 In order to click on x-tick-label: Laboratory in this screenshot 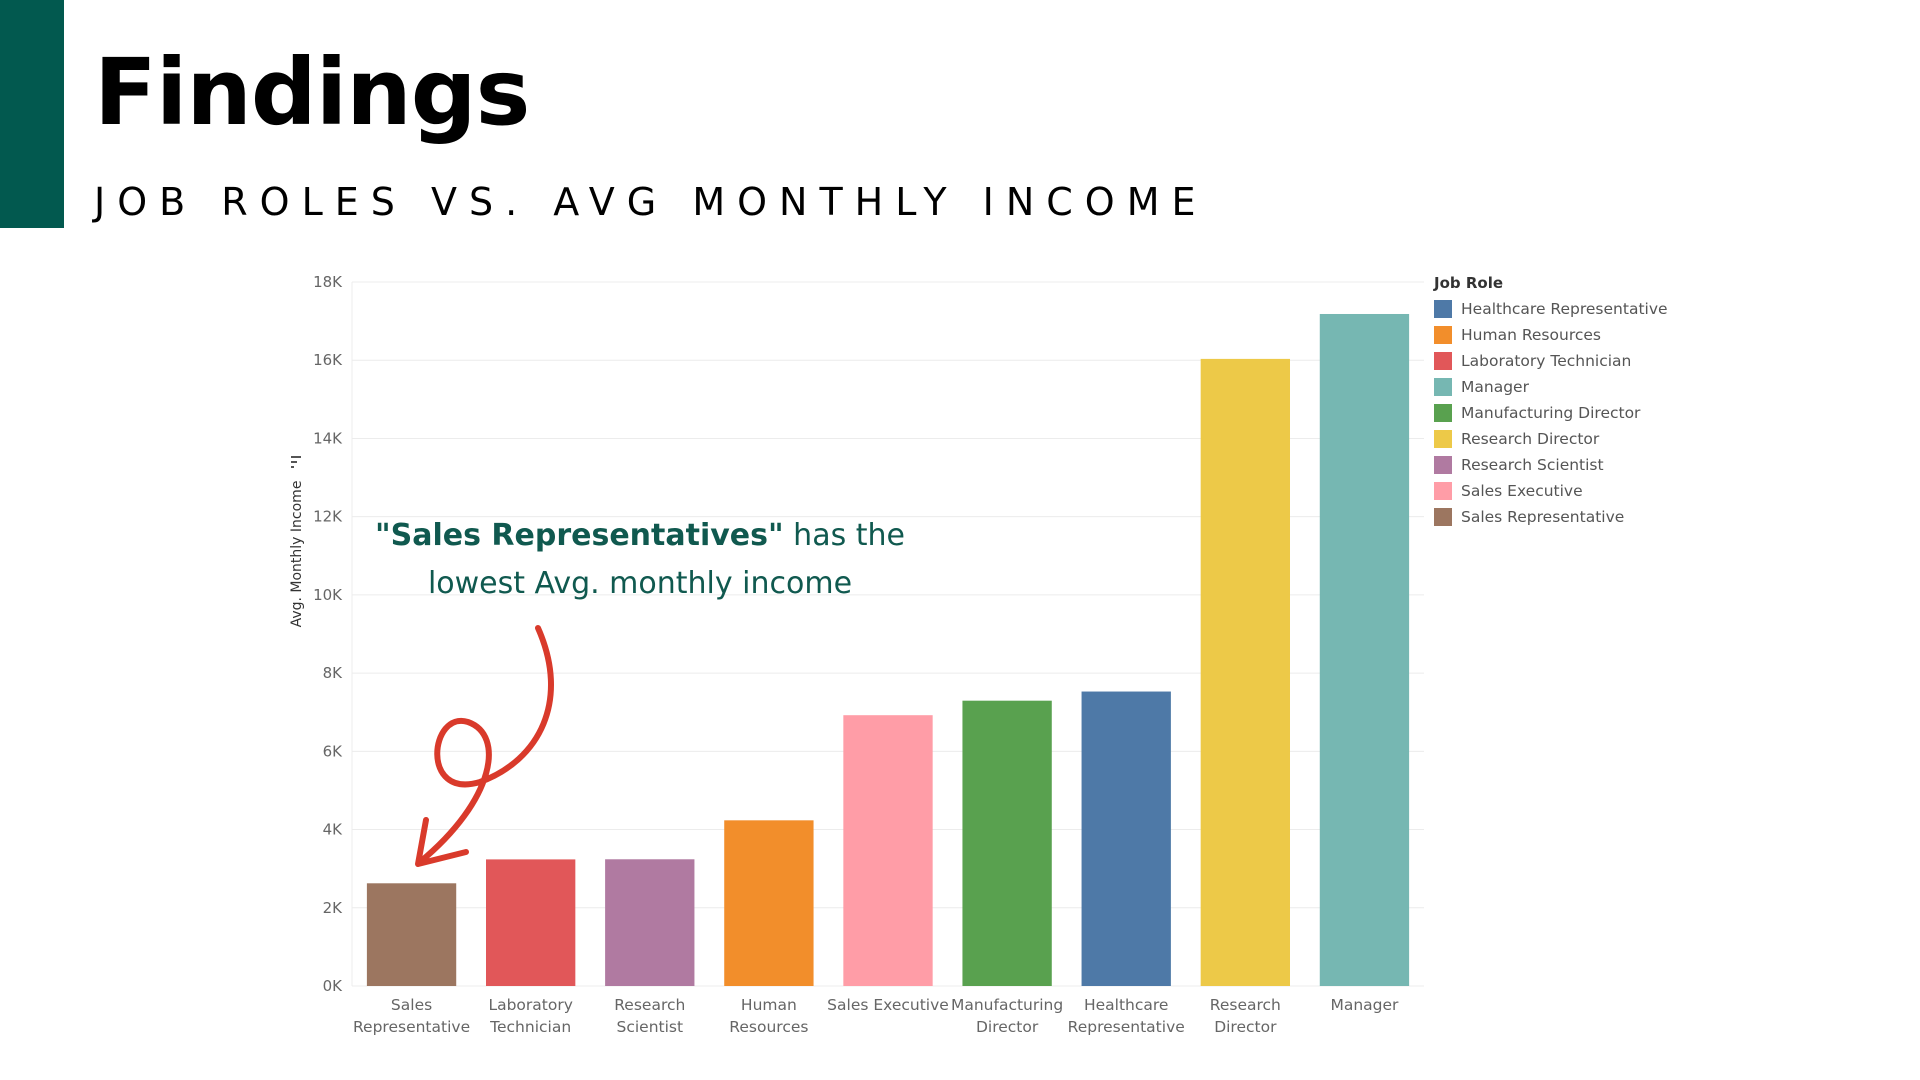, I will do `click(530, 1005)`.